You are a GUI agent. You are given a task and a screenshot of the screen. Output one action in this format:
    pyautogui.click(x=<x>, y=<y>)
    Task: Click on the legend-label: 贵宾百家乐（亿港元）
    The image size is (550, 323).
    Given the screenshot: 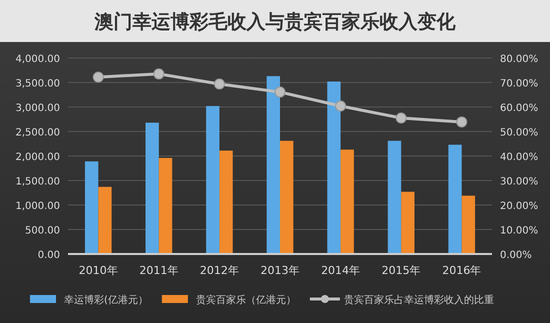 What is the action you would take?
    pyautogui.click(x=246, y=300)
    